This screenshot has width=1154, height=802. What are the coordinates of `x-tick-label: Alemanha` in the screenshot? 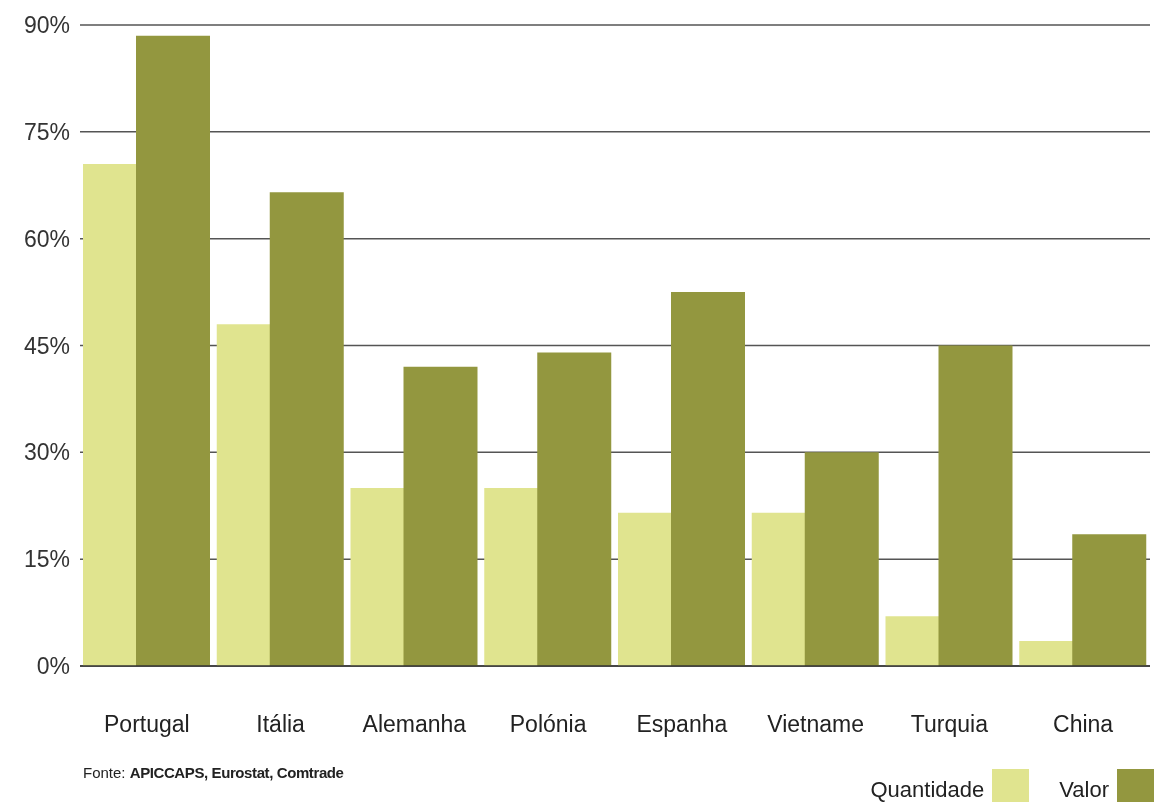 It's located at (414, 724).